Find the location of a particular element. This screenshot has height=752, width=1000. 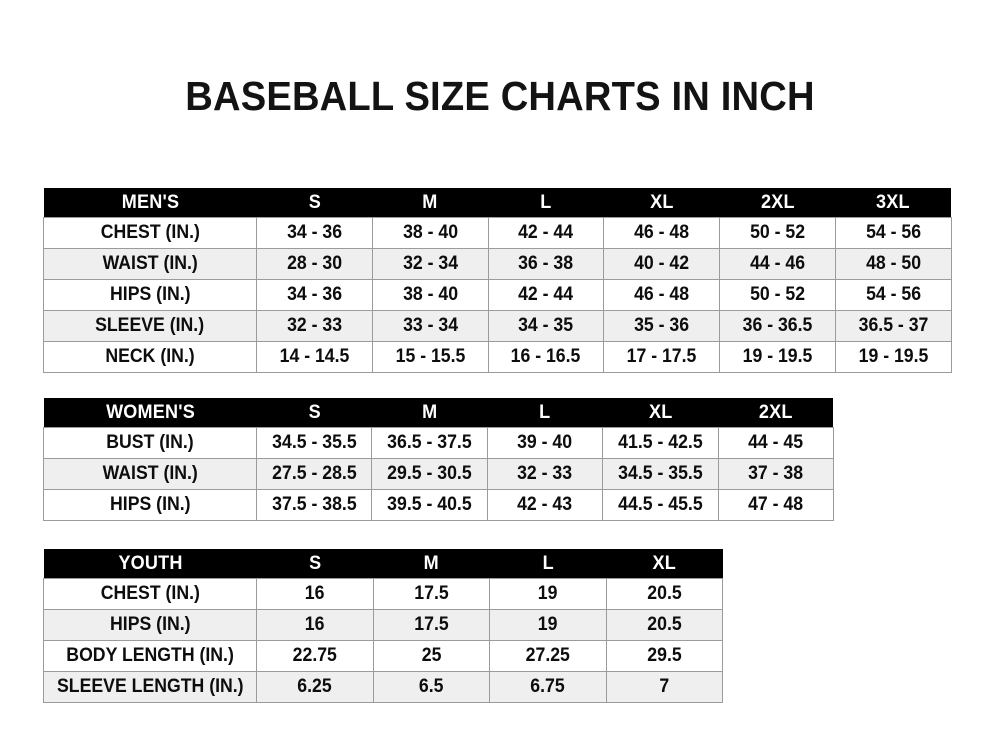

womens-measurement-label: HIPS (IN.) is located at coordinates (150, 505).